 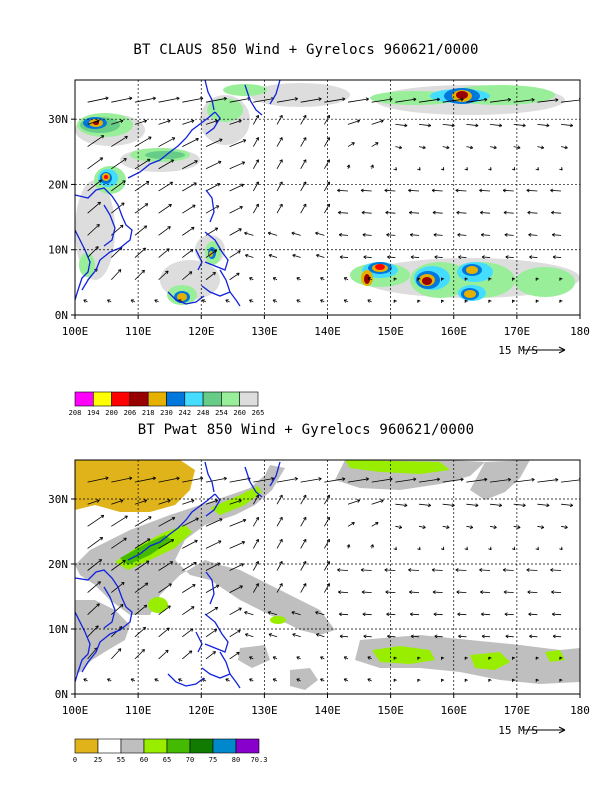 What do you see at coordinates (518, 730) in the screenshot?
I see `panel2-ref-vector-label: 15 M/S` at bounding box center [518, 730].